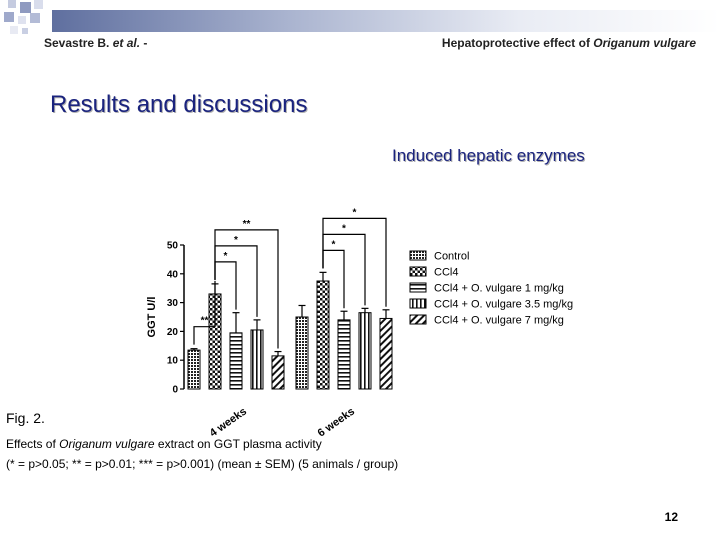 Image resolution: width=720 pixels, height=540 pixels. What do you see at coordinates (126, 43) in the screenshot?
I see `author-etal: et al.` at bounding box center [126, 43].